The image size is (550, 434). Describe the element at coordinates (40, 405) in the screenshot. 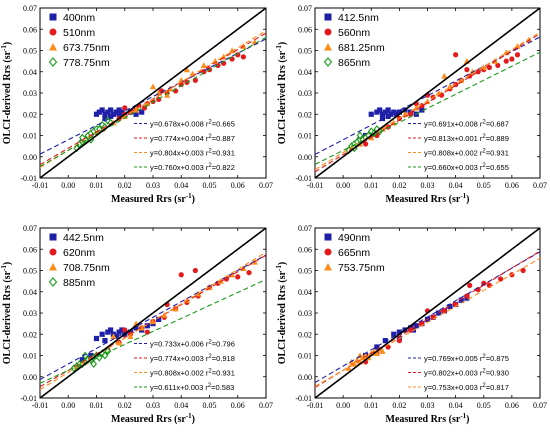

I see `x-tick-label: -0.01` at that location.